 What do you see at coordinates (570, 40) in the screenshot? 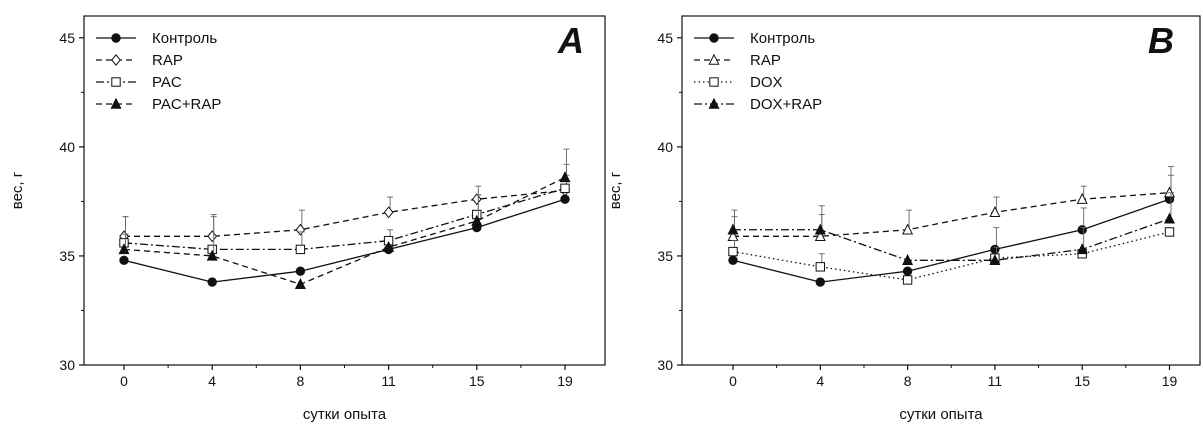
I see `panel-letter: A` at bounding box center [570, 40].